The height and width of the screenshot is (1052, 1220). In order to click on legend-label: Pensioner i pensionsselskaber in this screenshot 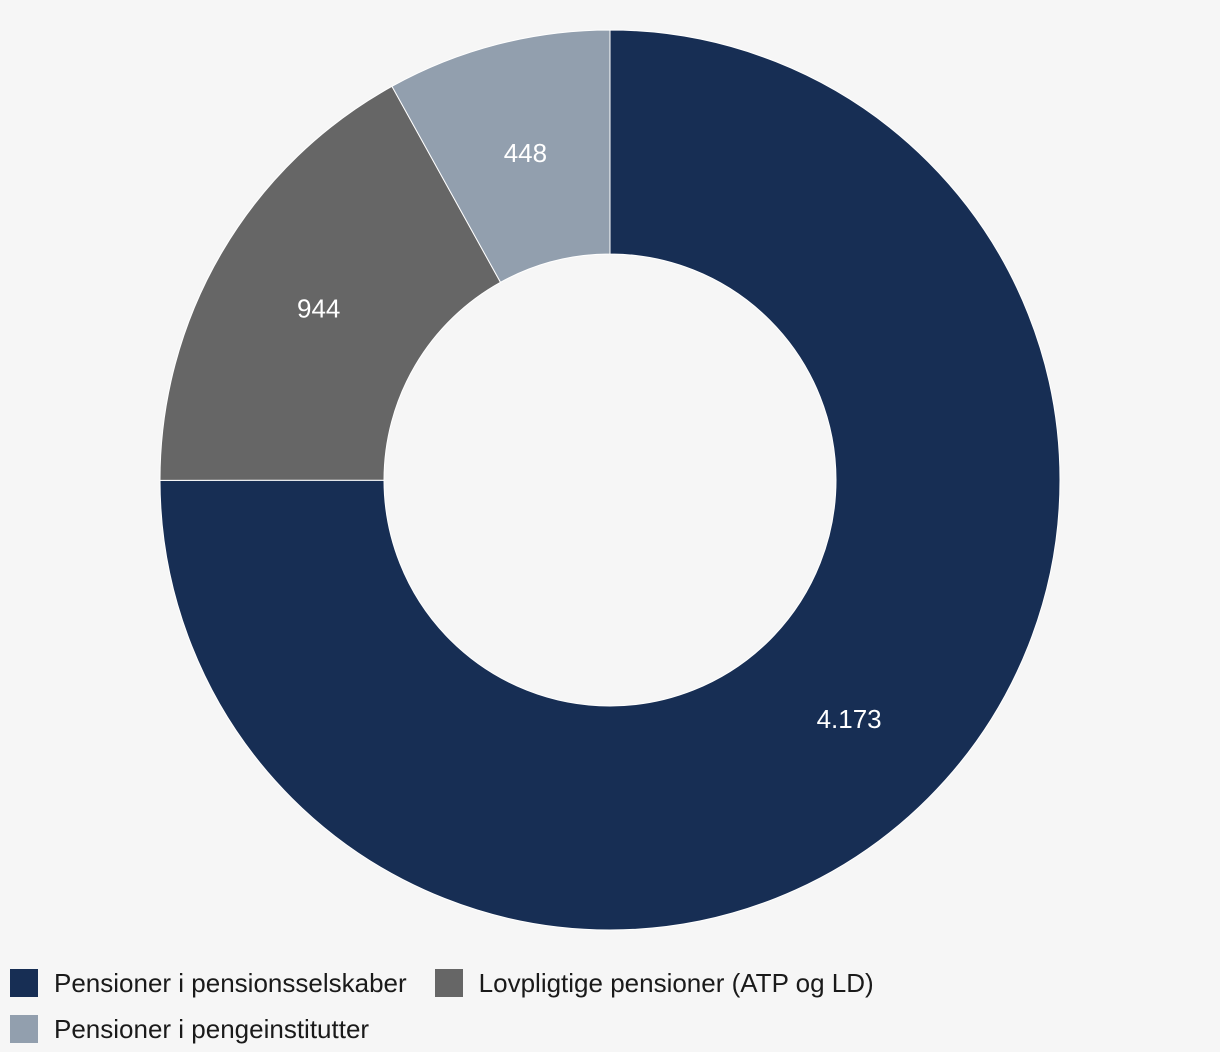, I will do `click(230, 982)`.